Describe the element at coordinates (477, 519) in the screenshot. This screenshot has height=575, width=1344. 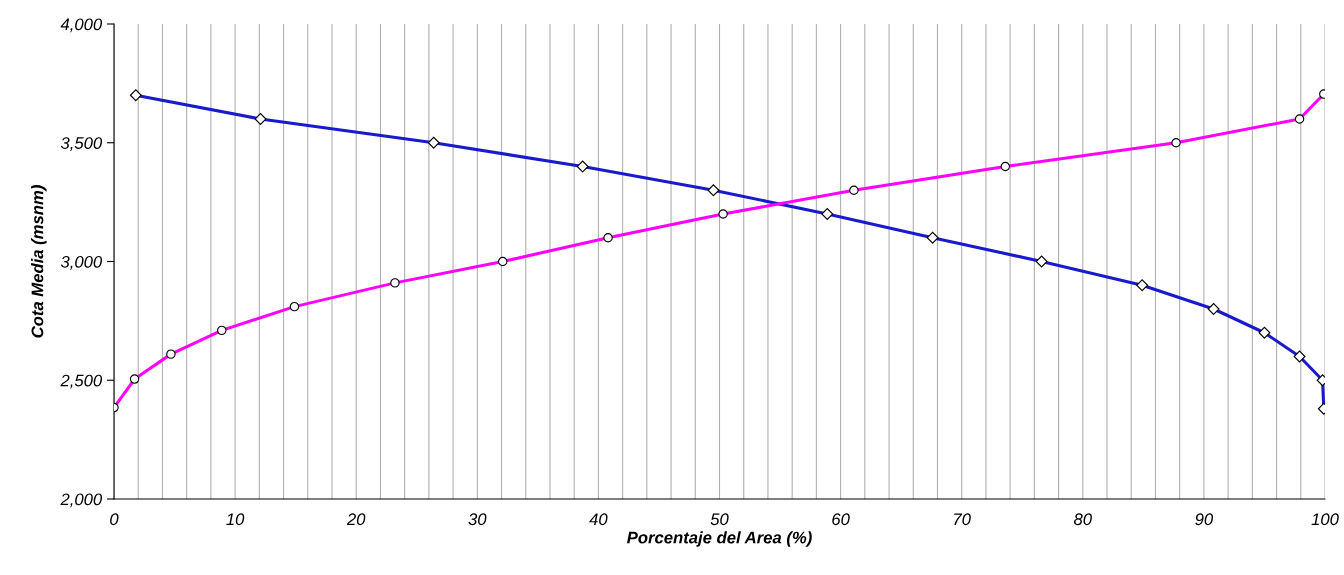
I see `x-tick-label: 30` at that location.